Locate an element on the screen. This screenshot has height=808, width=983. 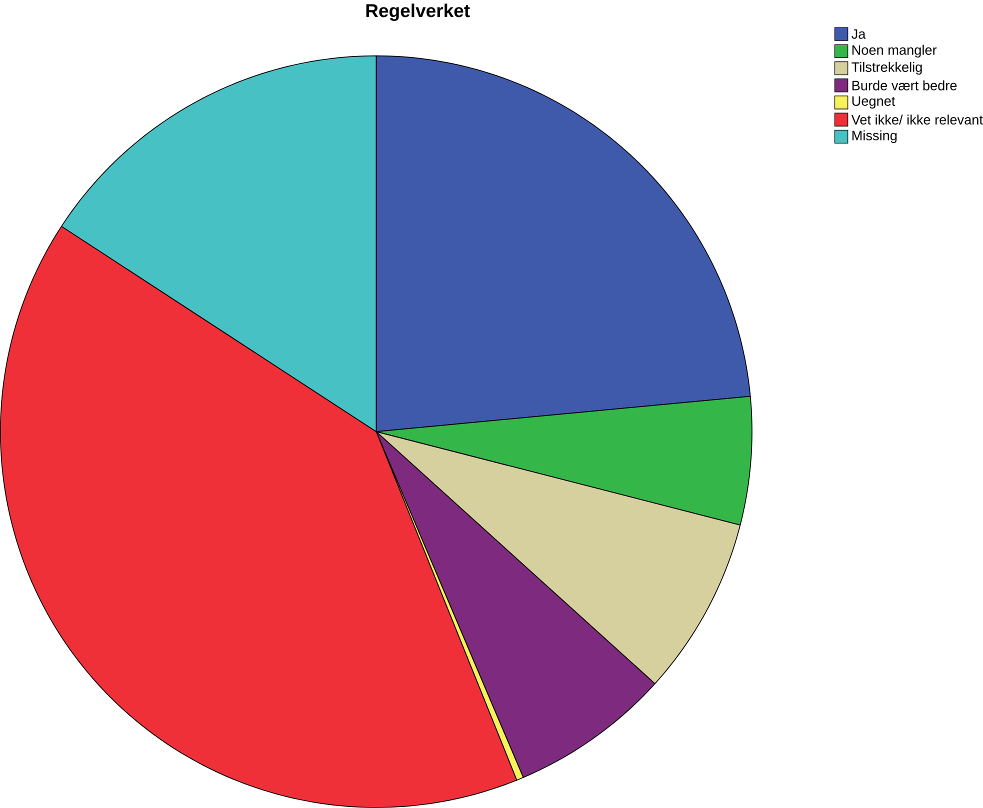
legend-label: Noen mangler is located at coordinates (894, 51).